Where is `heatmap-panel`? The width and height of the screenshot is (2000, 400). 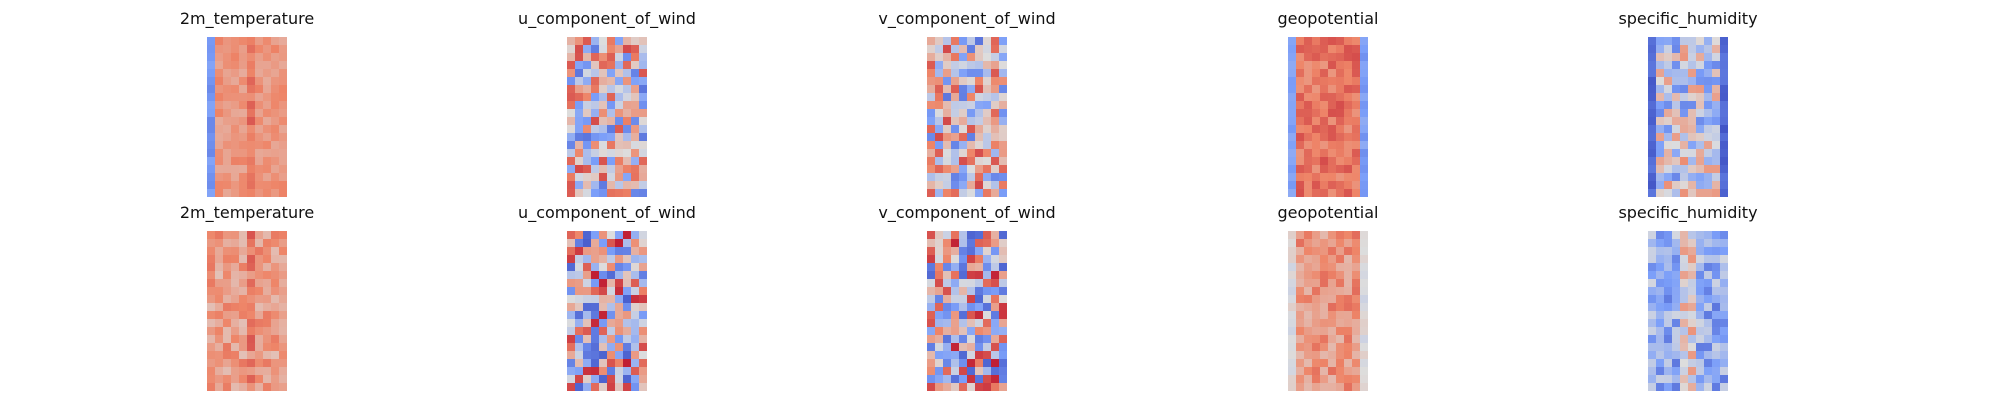
heatmap-panel is located at coordinates (1688, 311).